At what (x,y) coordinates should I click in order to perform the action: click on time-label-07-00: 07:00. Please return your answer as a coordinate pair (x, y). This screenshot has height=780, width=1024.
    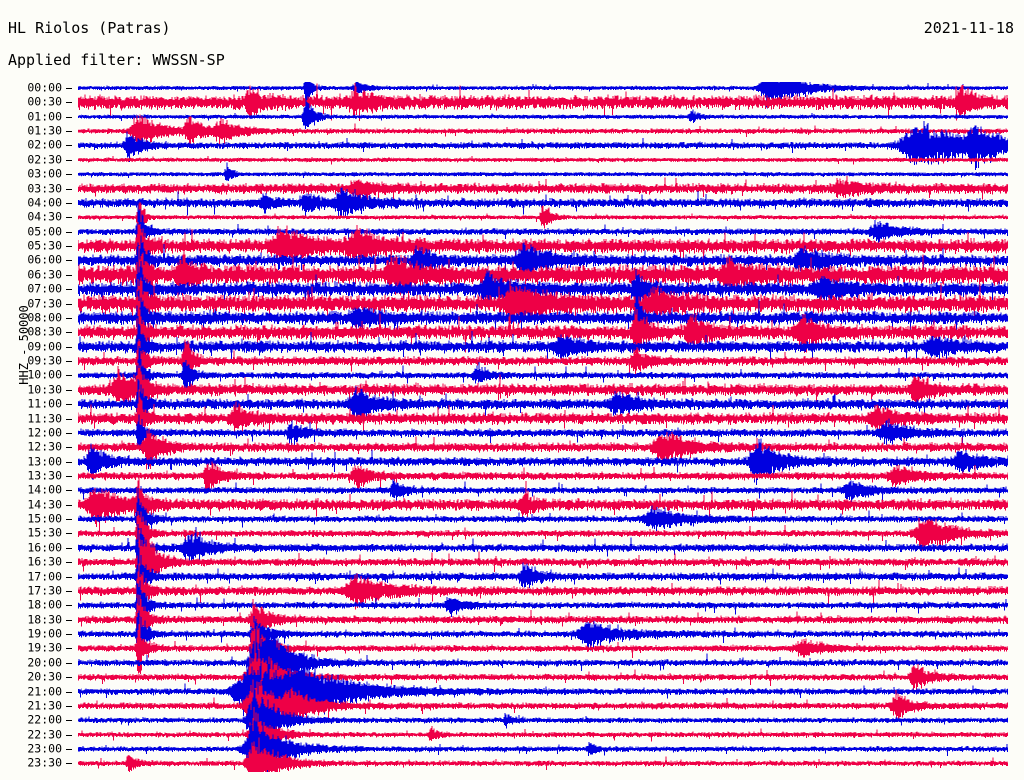
    Looking at the image, I should click on (44, 288).